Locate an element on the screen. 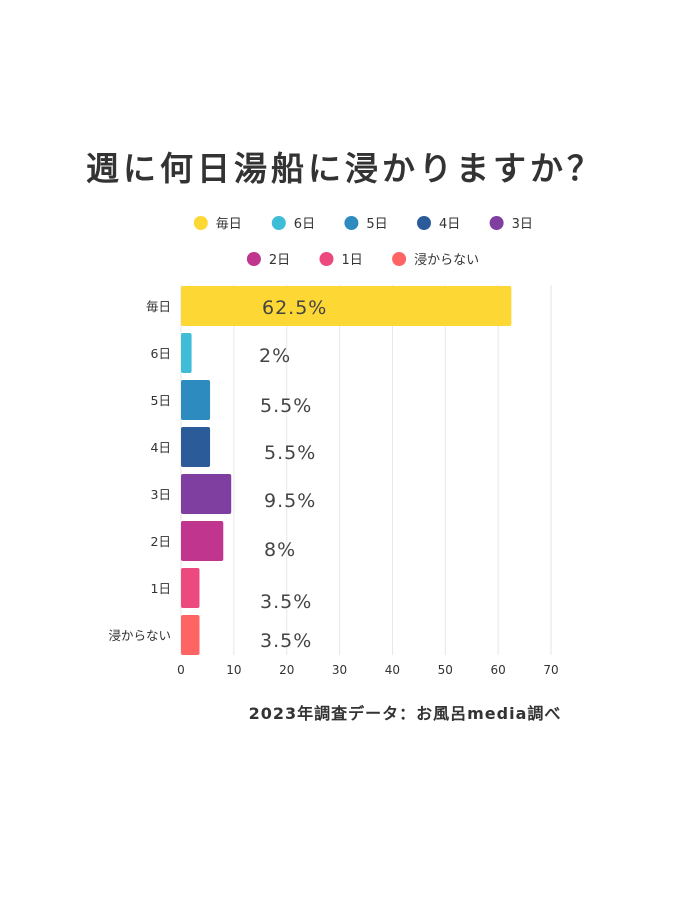  legend-item: 4日 is located at coordinates (438, 224).